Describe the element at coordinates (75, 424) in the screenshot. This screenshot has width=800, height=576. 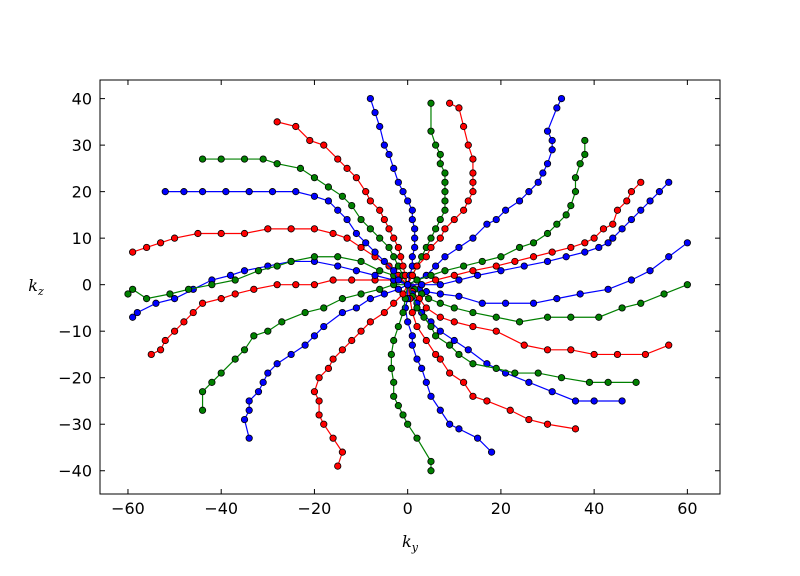
I see `y-tick-label: −30` at that location.